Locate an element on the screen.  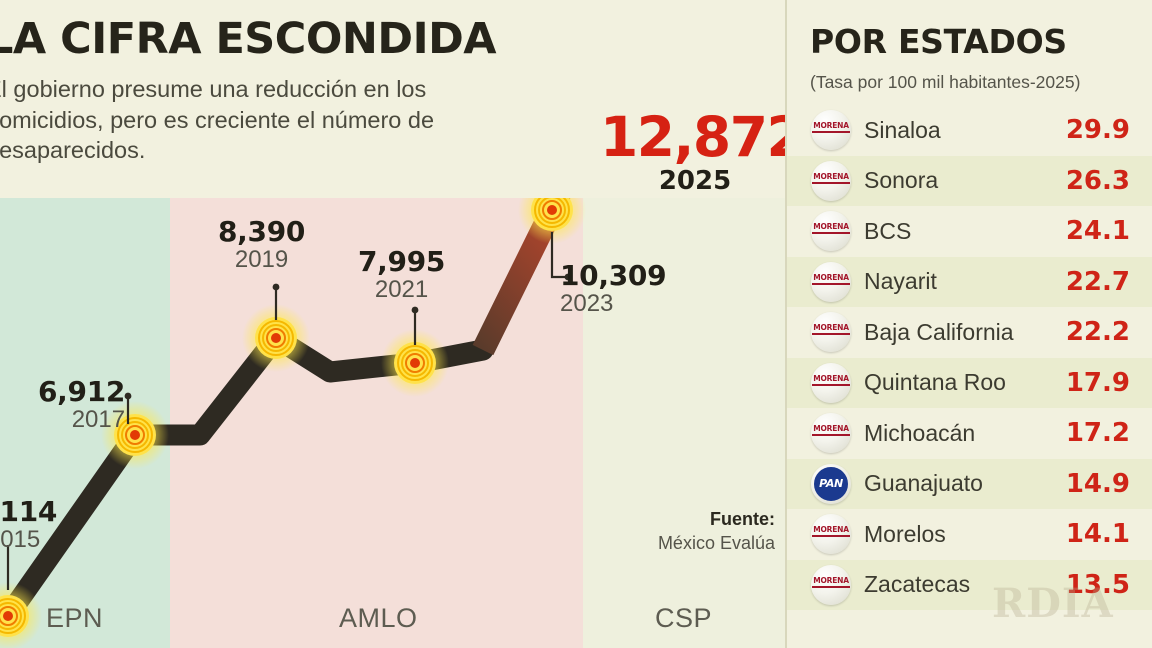
state-name: Sonora is located at coordinates (901, 180).